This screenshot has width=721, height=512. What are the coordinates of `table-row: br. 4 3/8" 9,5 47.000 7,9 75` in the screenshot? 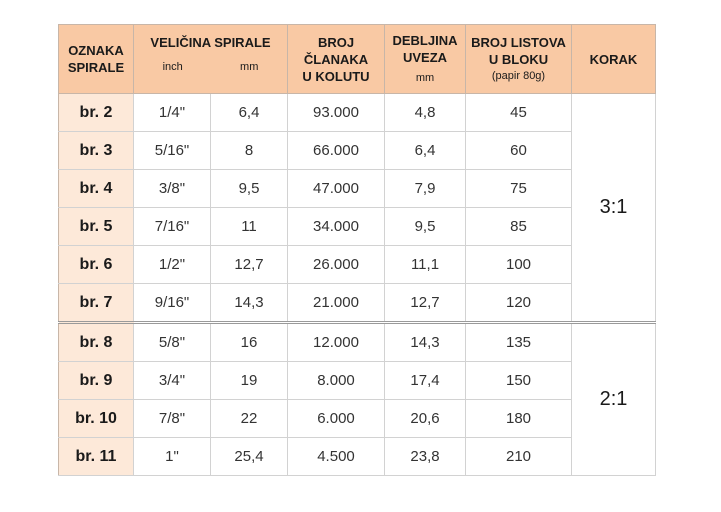 It's located at (357, 188).